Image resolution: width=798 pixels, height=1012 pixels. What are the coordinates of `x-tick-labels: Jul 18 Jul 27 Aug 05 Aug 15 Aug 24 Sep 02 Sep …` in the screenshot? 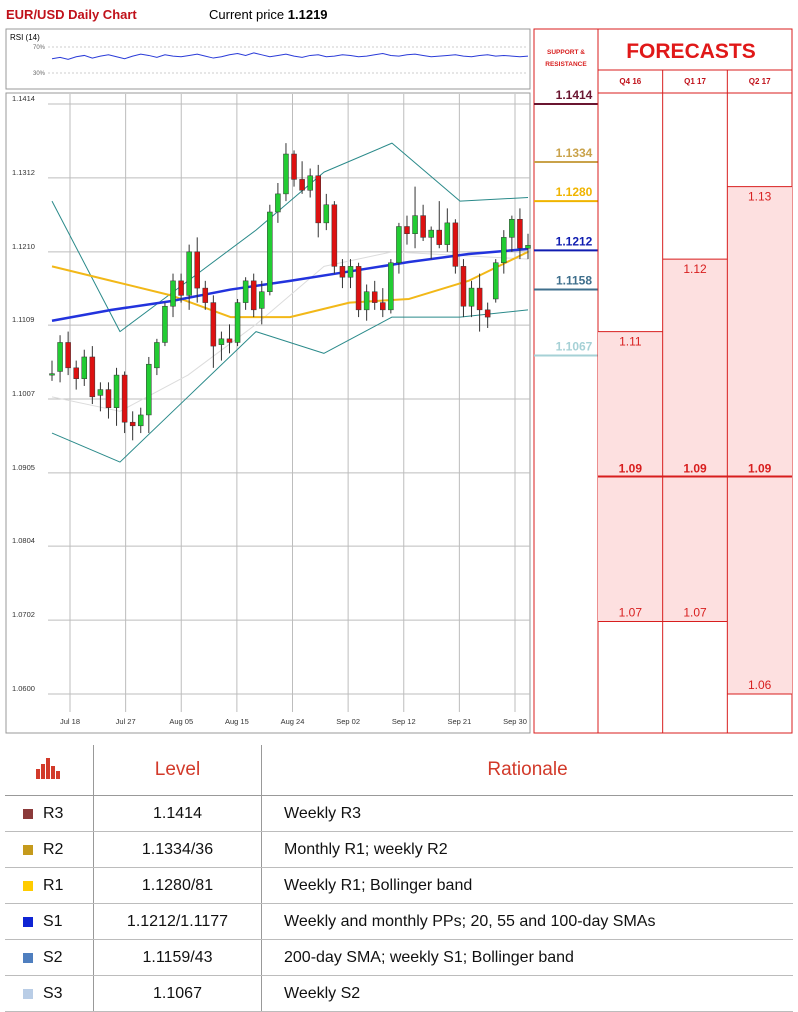 It's located at (293, 721).